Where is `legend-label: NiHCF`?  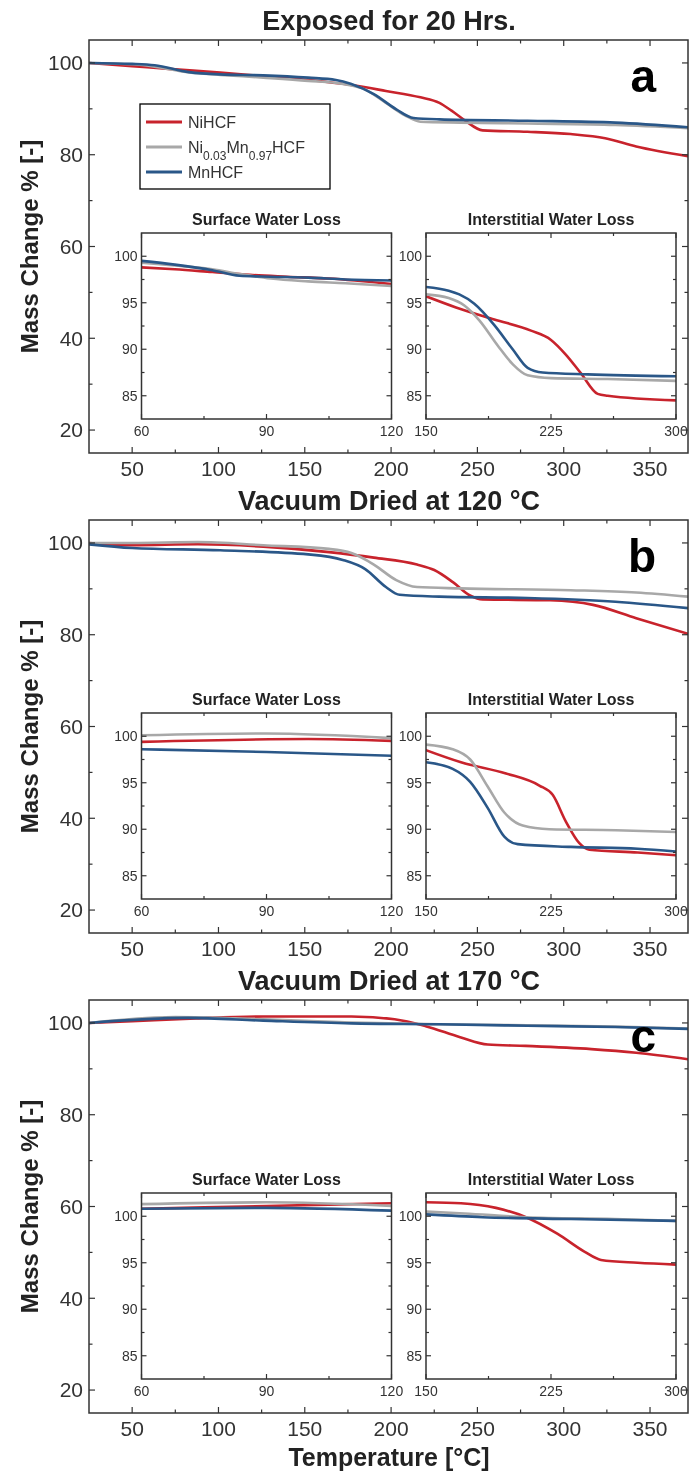
legend-label: NiHCF is located at coordinates (212, 122).